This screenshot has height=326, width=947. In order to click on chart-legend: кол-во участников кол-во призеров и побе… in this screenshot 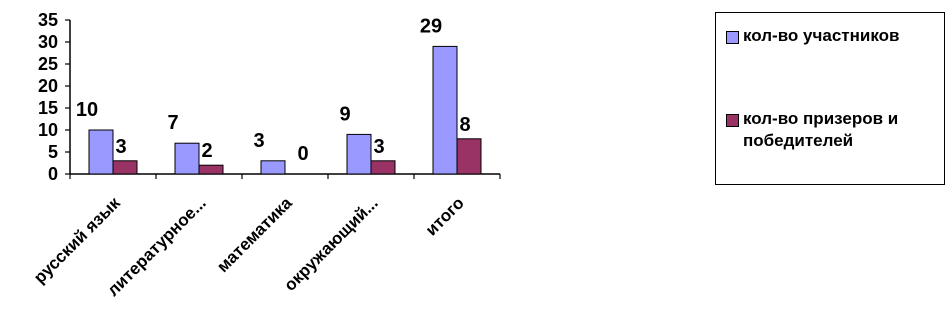, I will do `click(830, 98)`.